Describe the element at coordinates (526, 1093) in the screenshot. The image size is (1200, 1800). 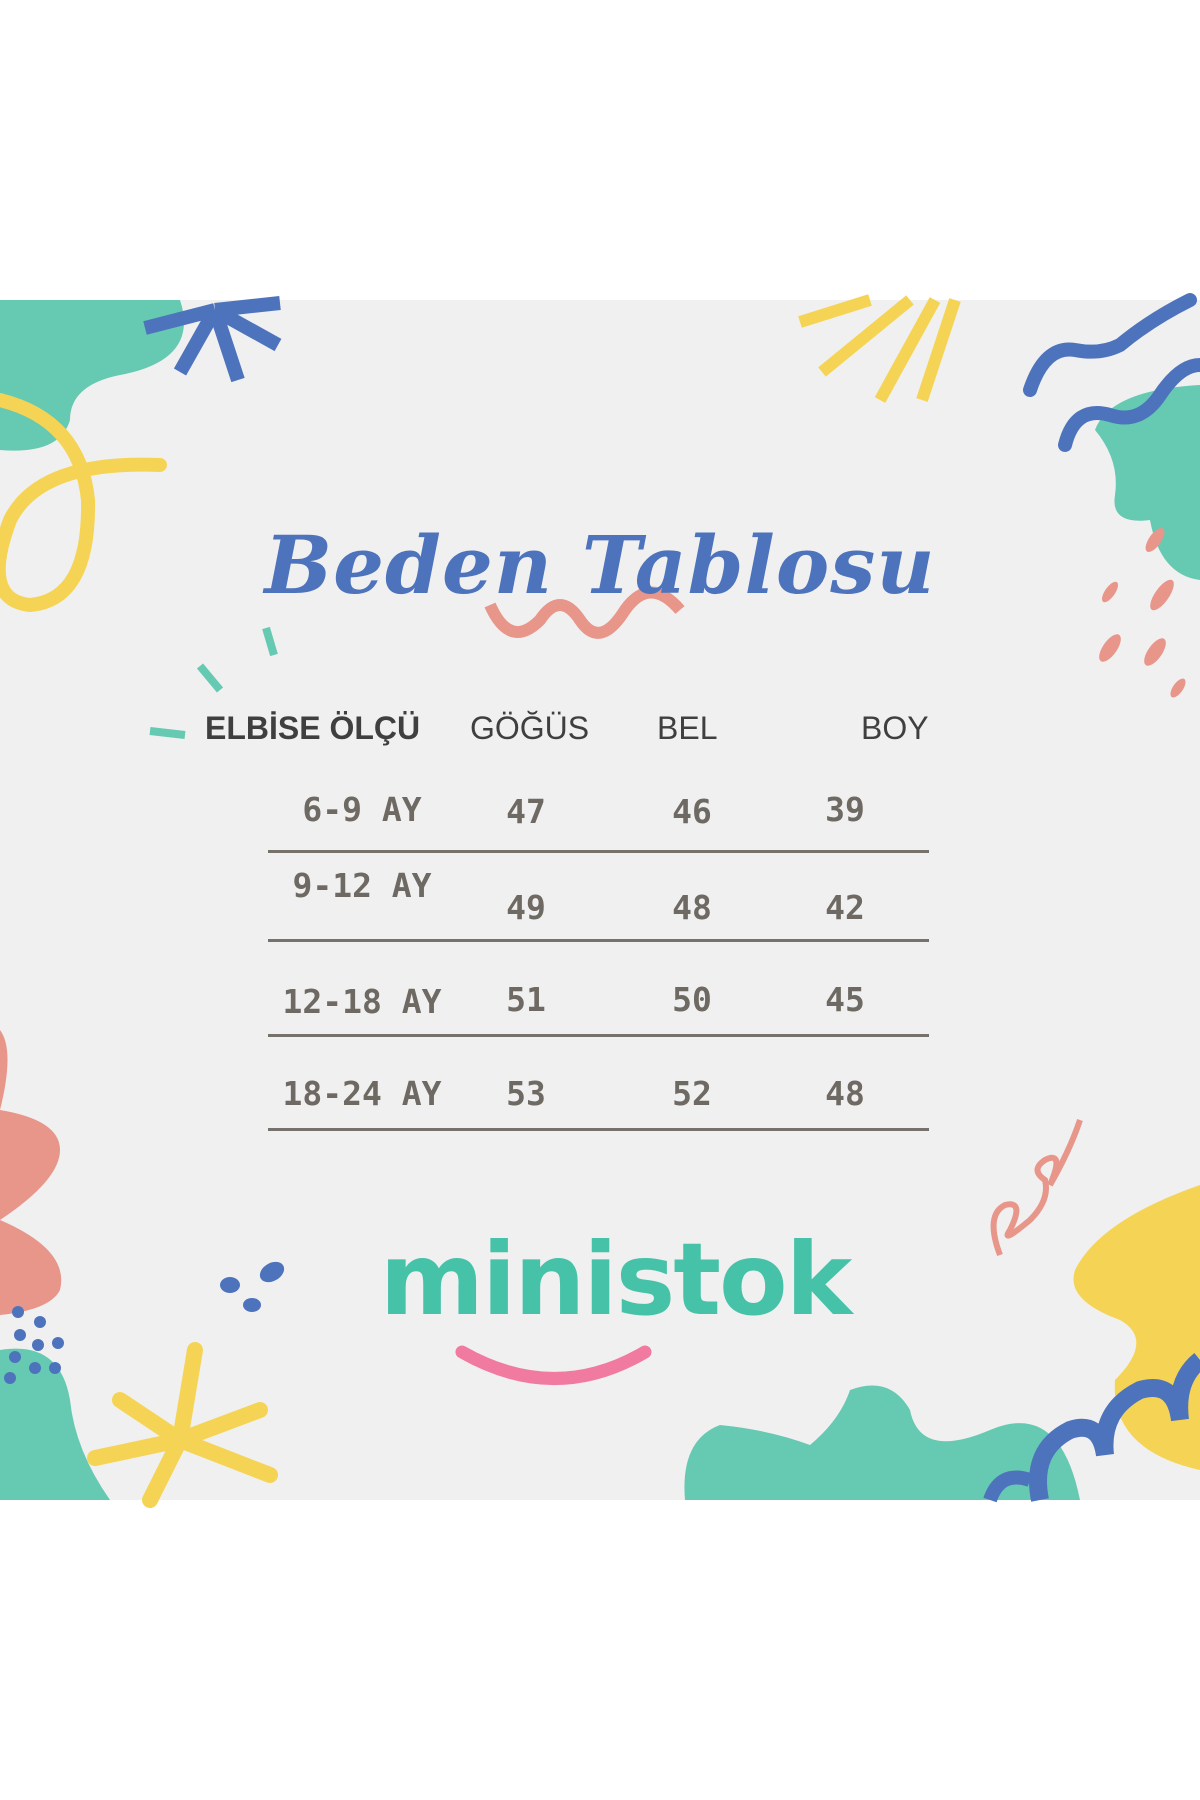
I see `row-chest: 53` at that location.